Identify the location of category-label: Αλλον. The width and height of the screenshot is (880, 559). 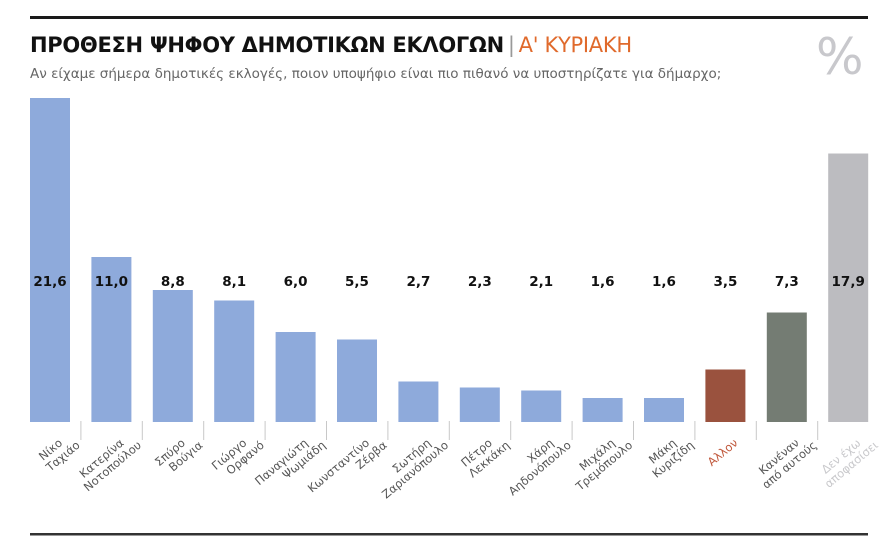
(723, 452).